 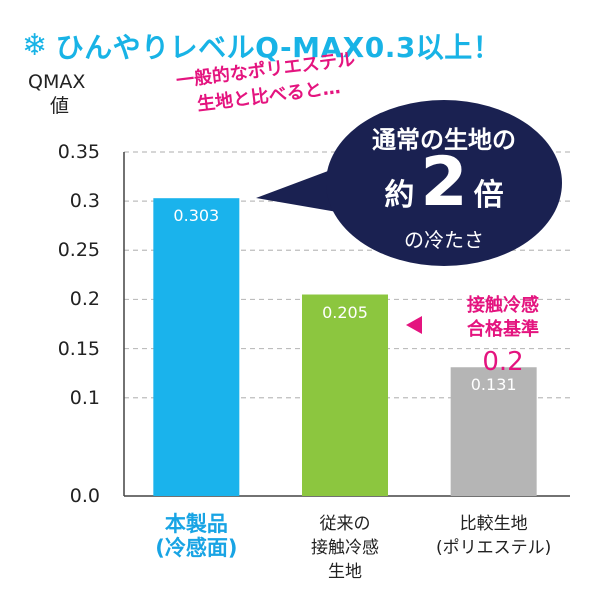 I want to click on callout-bubble: 通常の生地の 約 2 倍 の冷たさ, so click(x=444, y=183).